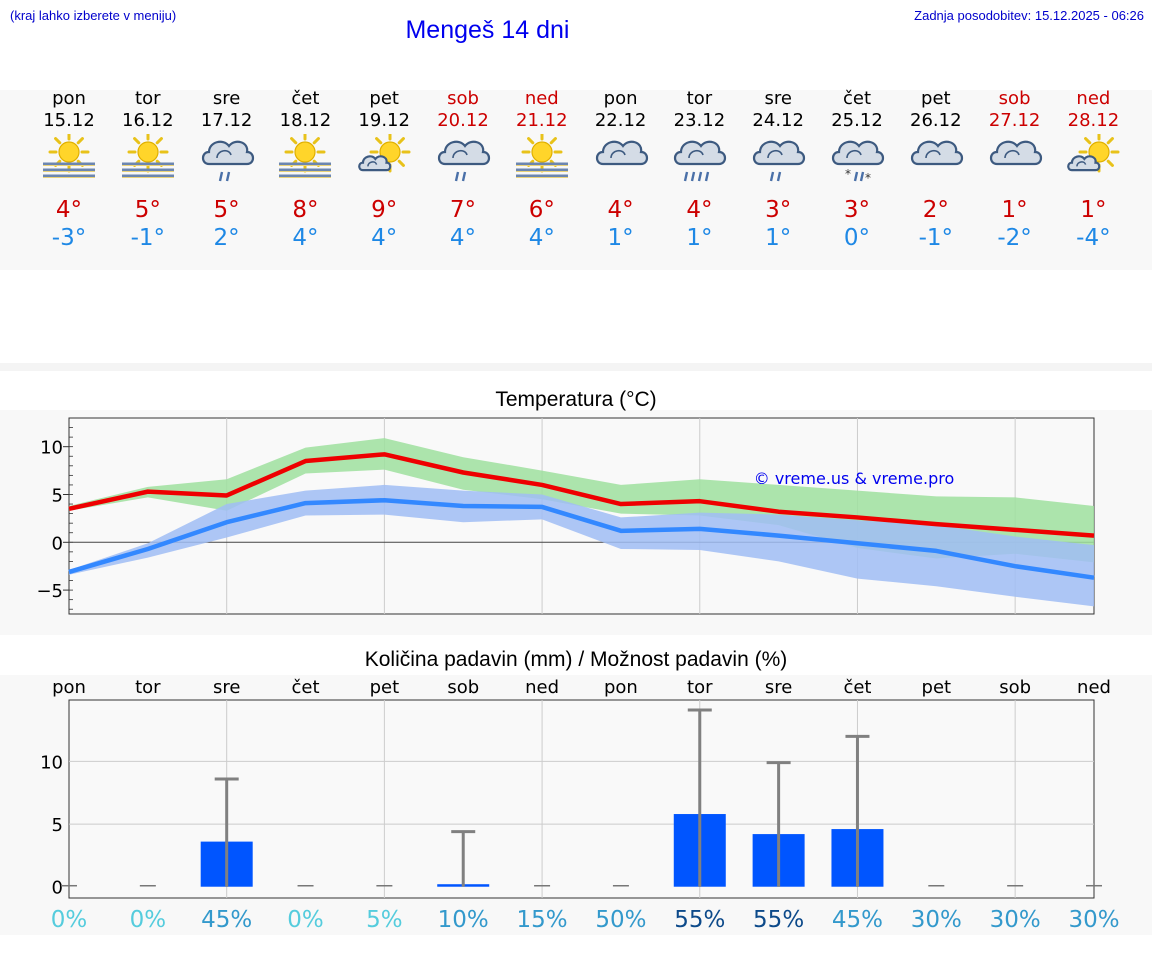  What do you see at coordinates (699, 170) in the screenshot?
I see `day-column: tor 23.12 4° 1°` at bounding box center [699, 170].